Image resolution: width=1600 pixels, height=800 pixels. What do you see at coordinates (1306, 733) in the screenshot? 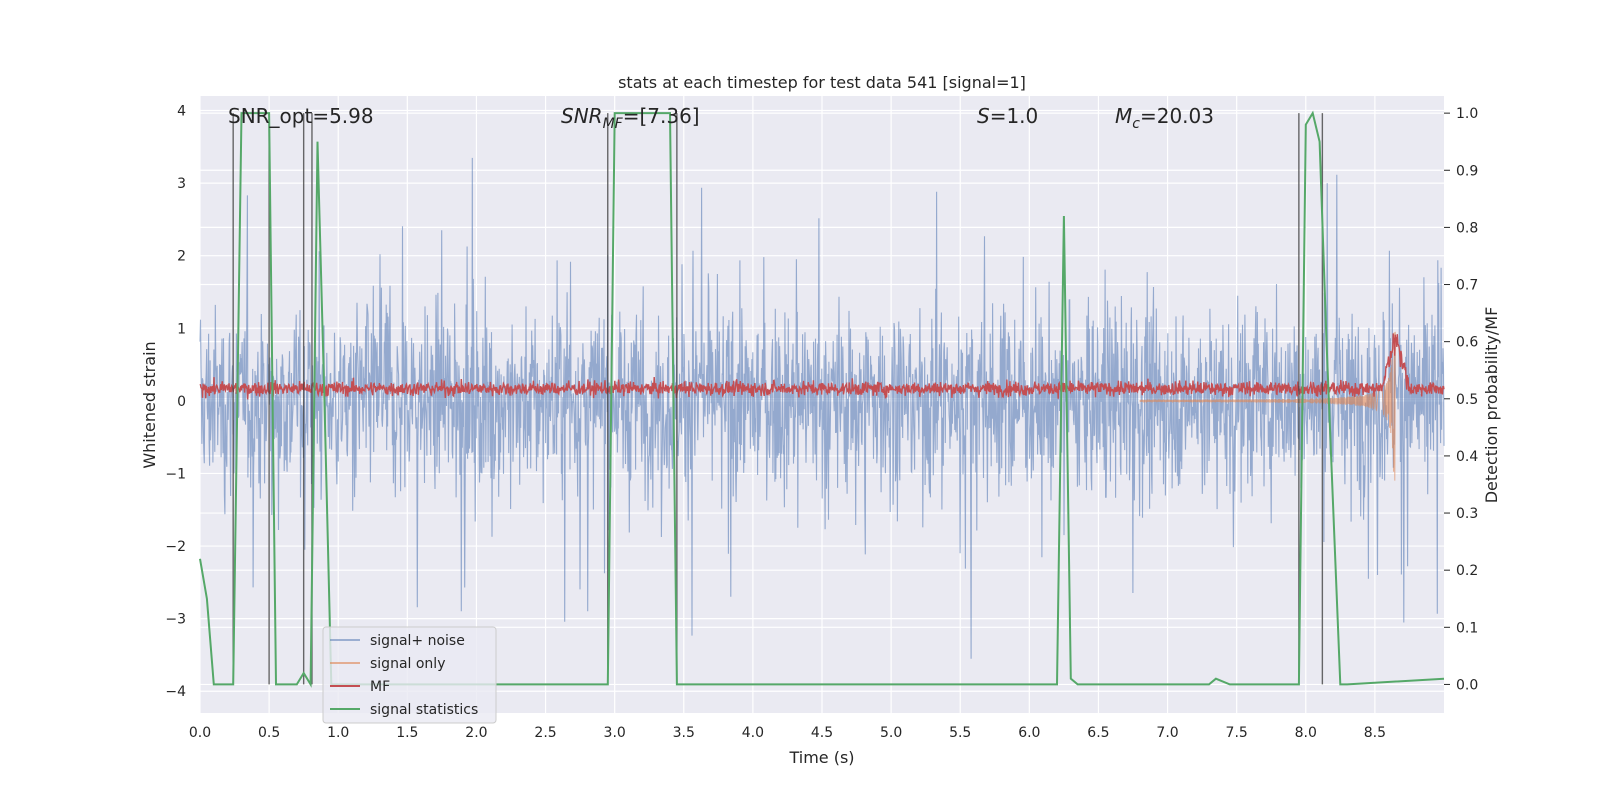
I see `x-tick-label-16: 8.0` at bounding box center [1306, 733].